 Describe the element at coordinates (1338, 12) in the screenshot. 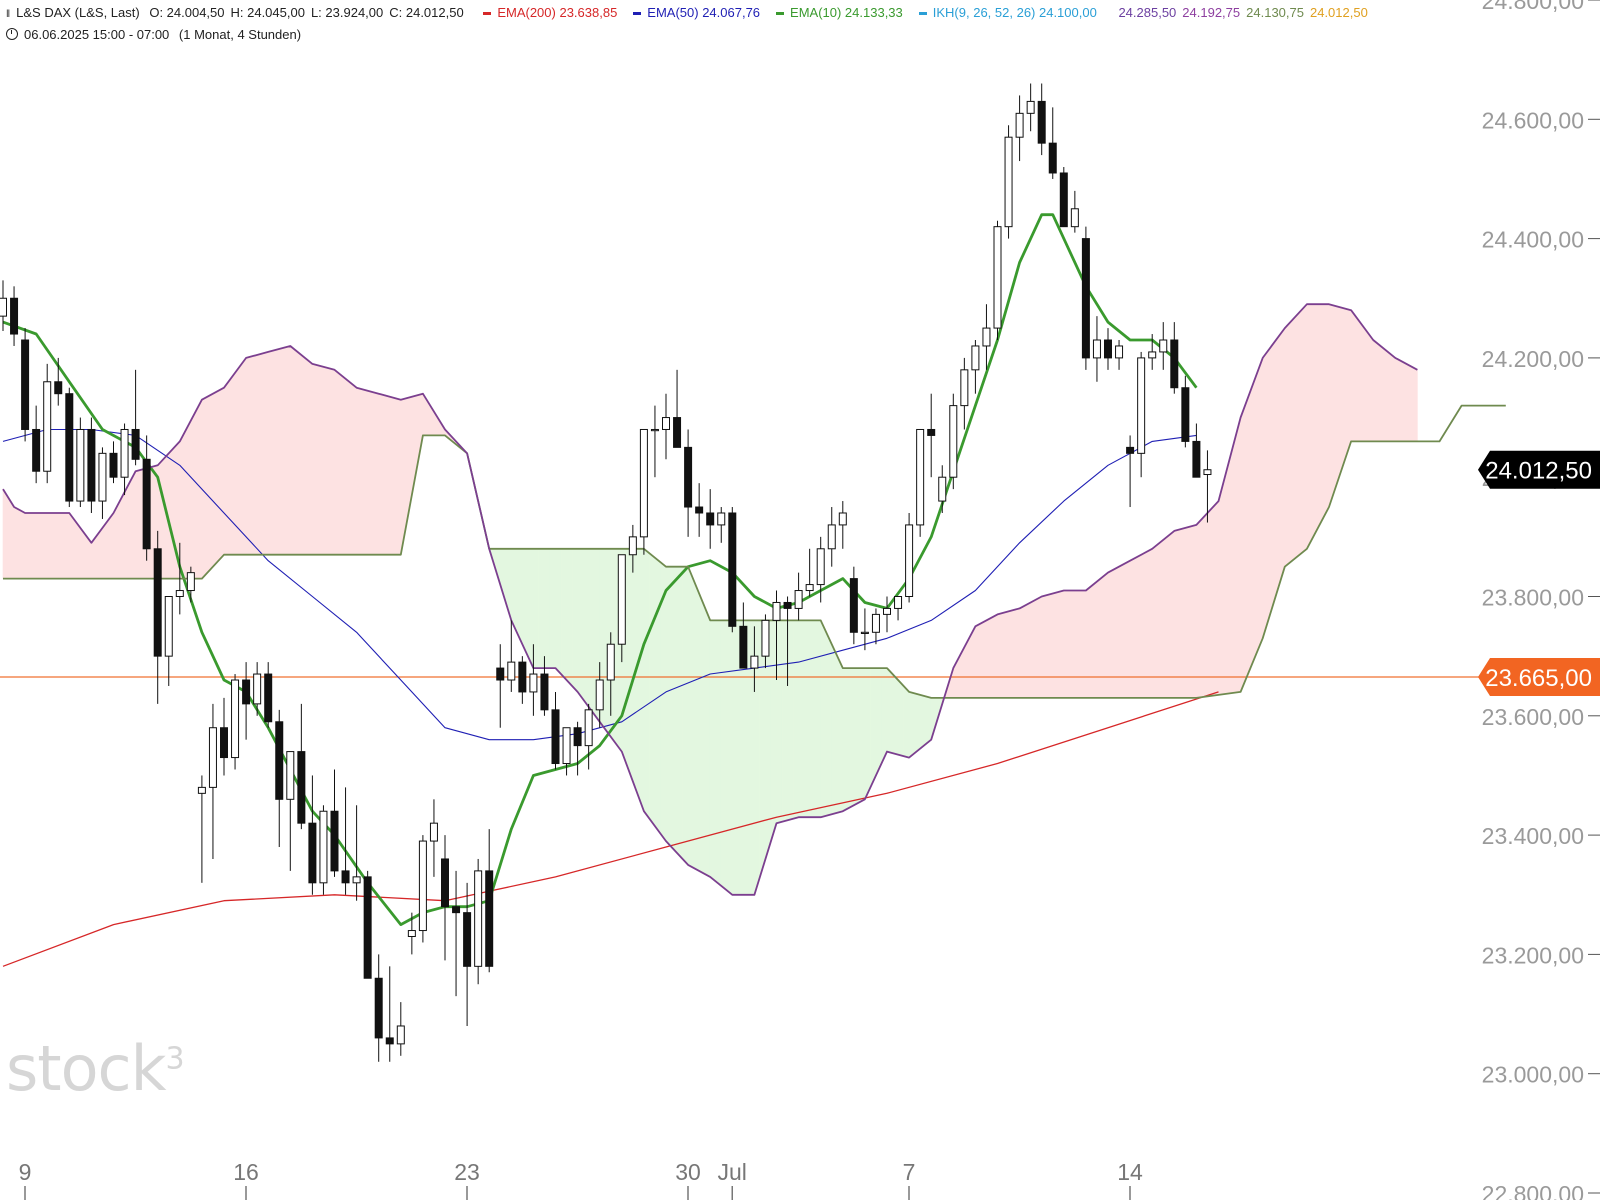

I see `ikh-value: 24.012,50` at that location.